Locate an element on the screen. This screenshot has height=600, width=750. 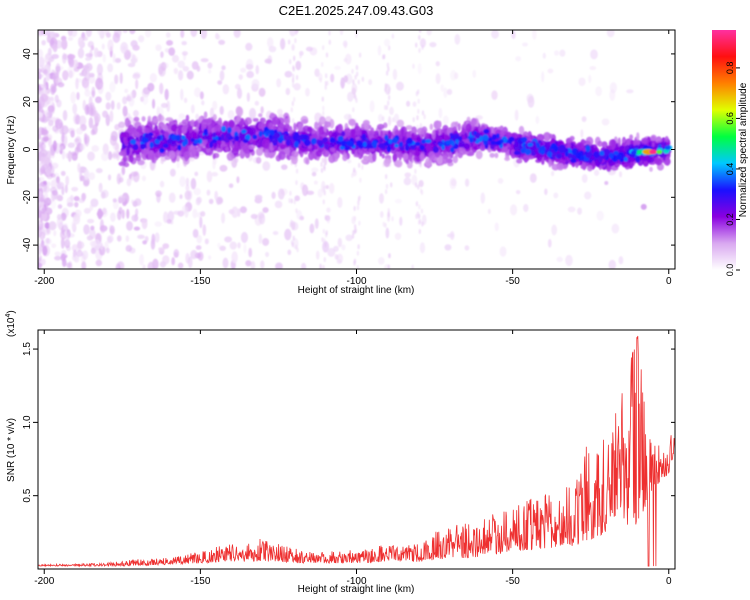
colorbar-tick-label: 0.6 is located at coordinates (730, 118).